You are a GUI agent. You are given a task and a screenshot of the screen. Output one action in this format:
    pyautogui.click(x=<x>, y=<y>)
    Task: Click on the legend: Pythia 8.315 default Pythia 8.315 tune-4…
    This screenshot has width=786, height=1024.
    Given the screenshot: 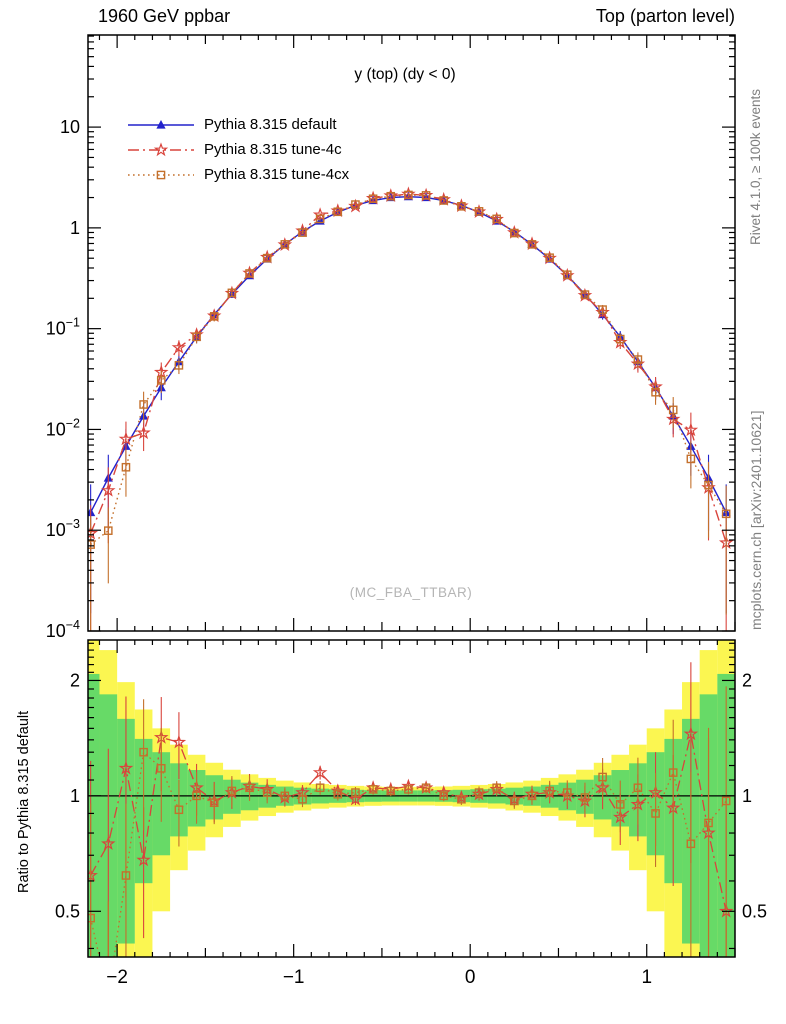 What is the action you would take?
    pyautogui.click(x=237, y=149)
    